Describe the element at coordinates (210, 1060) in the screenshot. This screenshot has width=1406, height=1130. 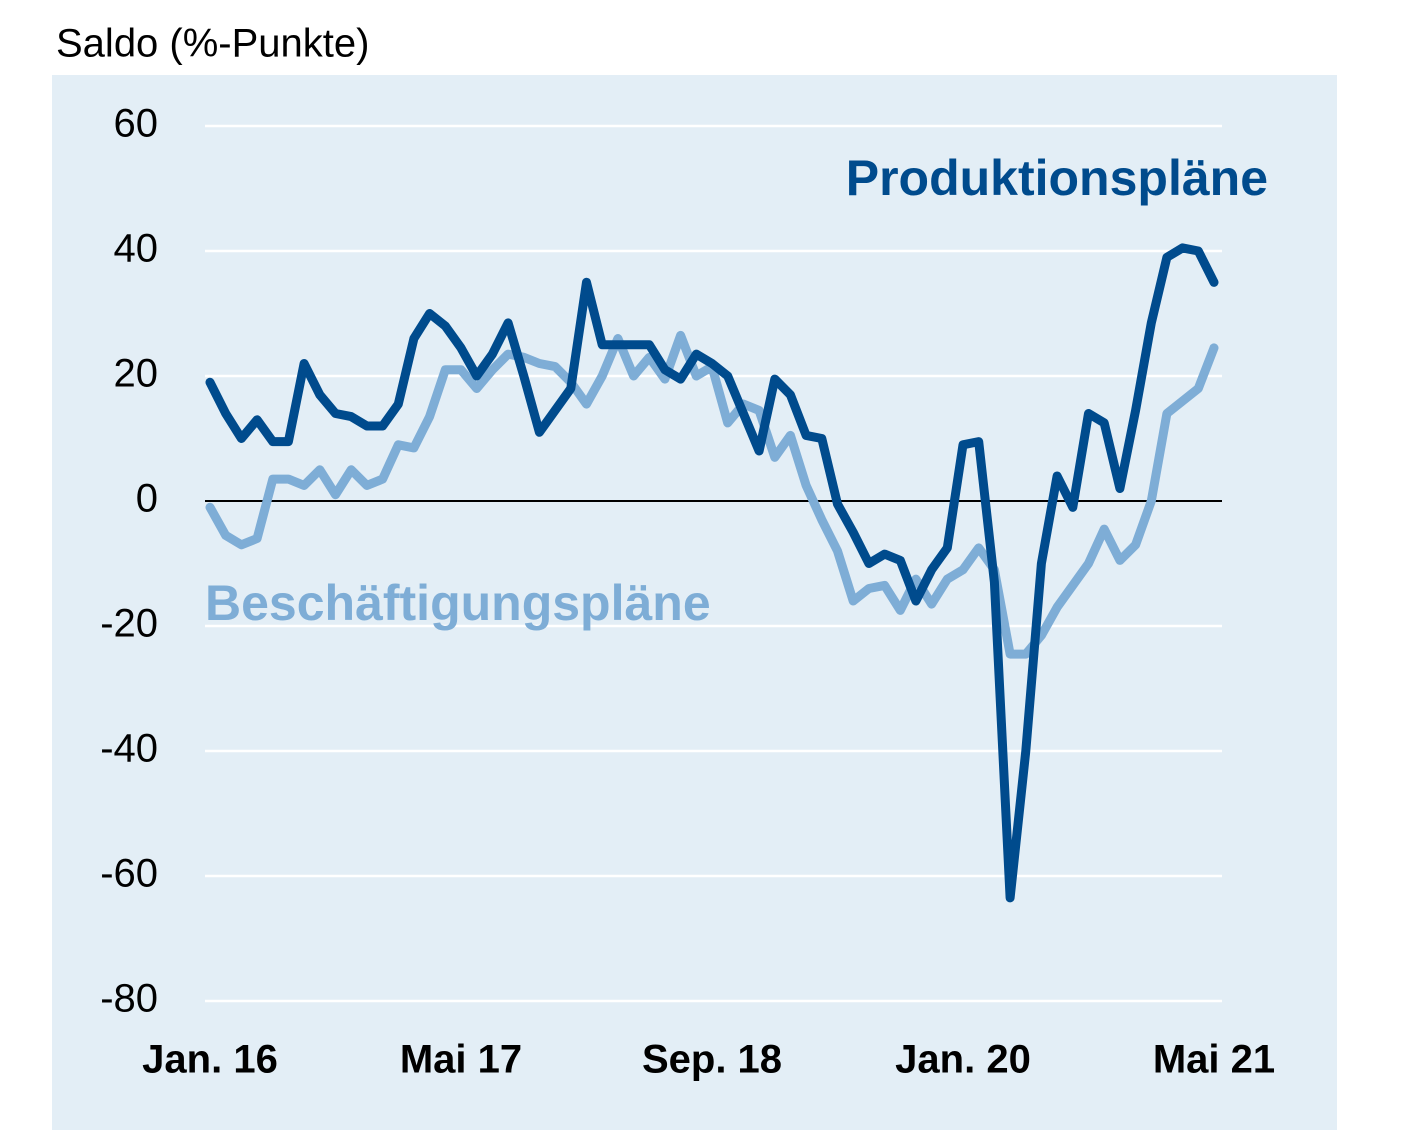
I see `x-tick-label: Jan. 16` at that location.